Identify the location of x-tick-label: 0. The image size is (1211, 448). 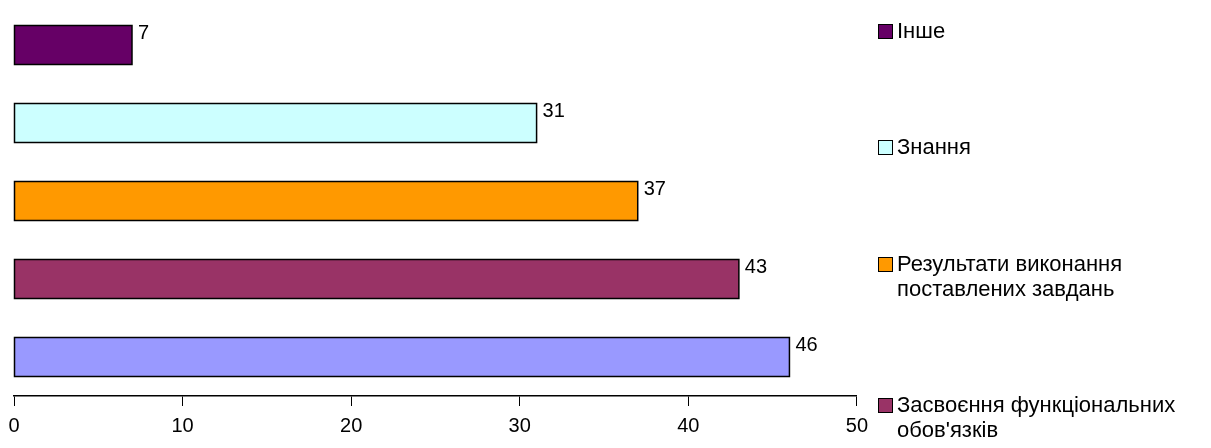
(14, 424).